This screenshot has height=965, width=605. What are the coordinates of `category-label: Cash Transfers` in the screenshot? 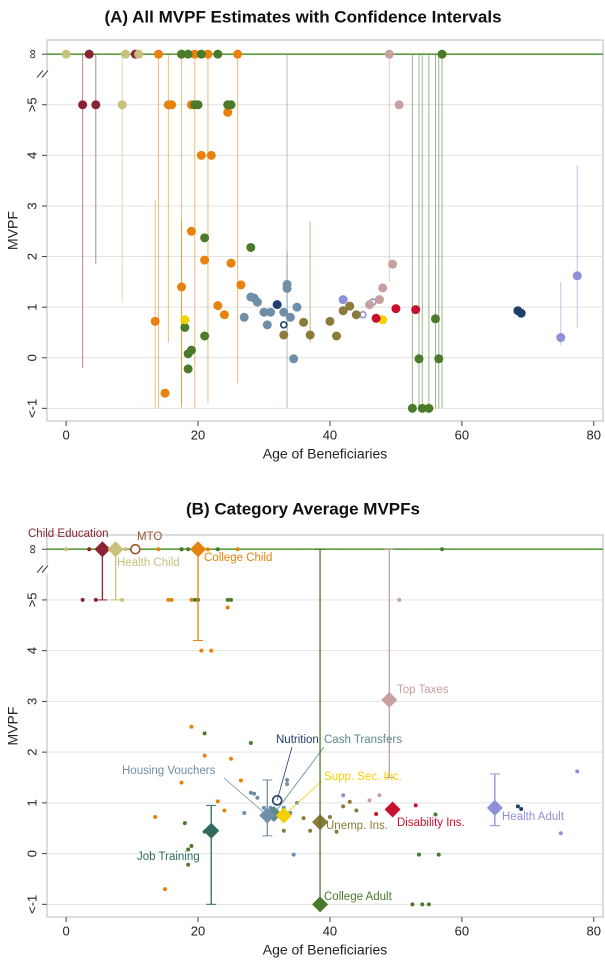 It's located at (363, 740).